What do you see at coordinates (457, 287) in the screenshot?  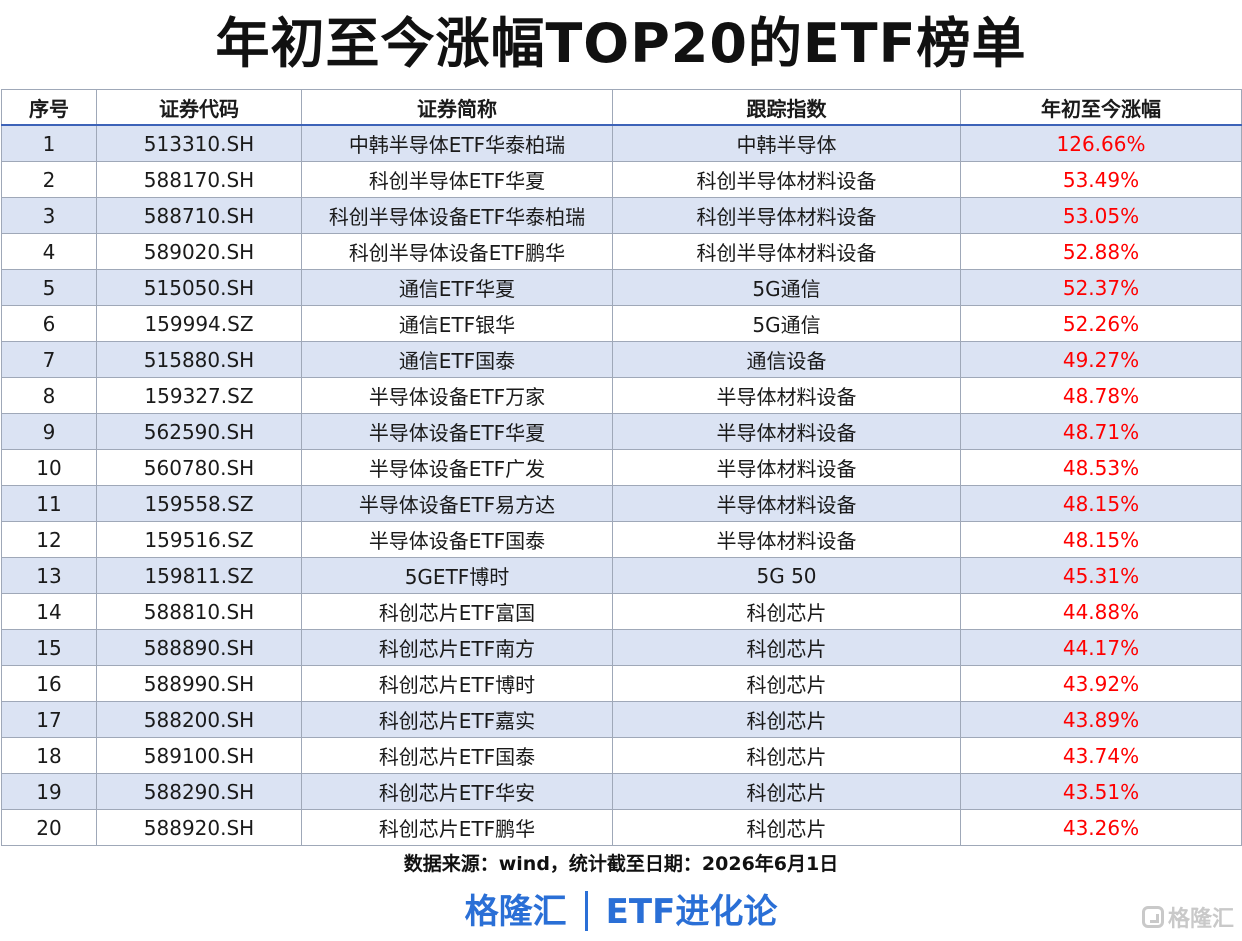 I see `security-name: 通信ETF华夏` at bounding box center [457, 287].